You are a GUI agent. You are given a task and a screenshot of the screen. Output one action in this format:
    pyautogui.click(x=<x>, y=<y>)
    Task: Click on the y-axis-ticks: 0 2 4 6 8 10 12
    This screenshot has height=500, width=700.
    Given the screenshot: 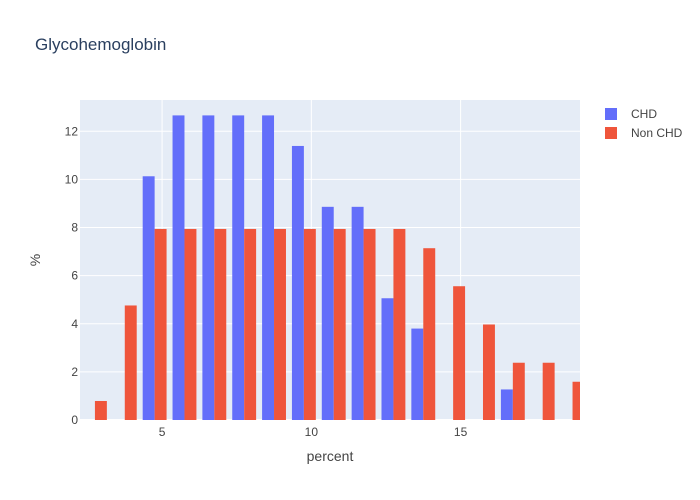 What is the action you would take?
    pyautogui.click(x=72, y=275)
    